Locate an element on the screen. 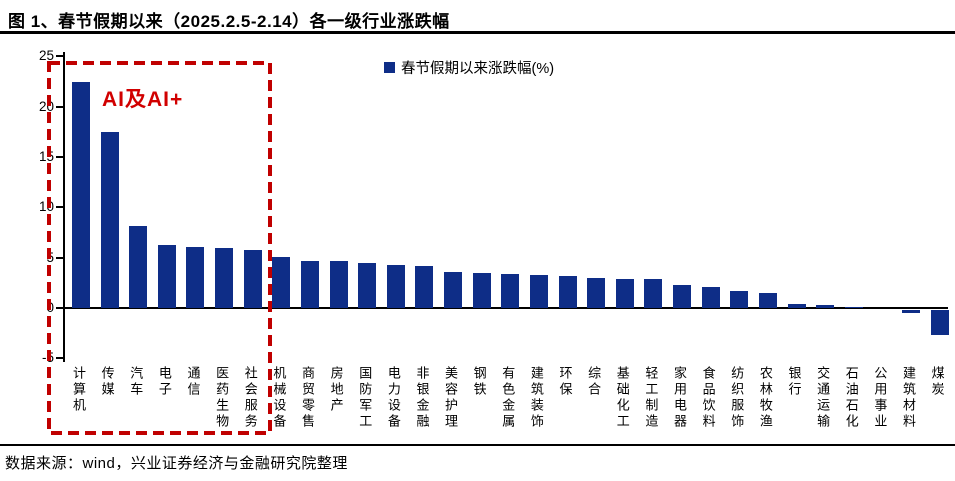 The width and height of the screenshot is (955, 481). category-label-建筑装饰: 建筑装饰 is located at coordinates (536, 398).